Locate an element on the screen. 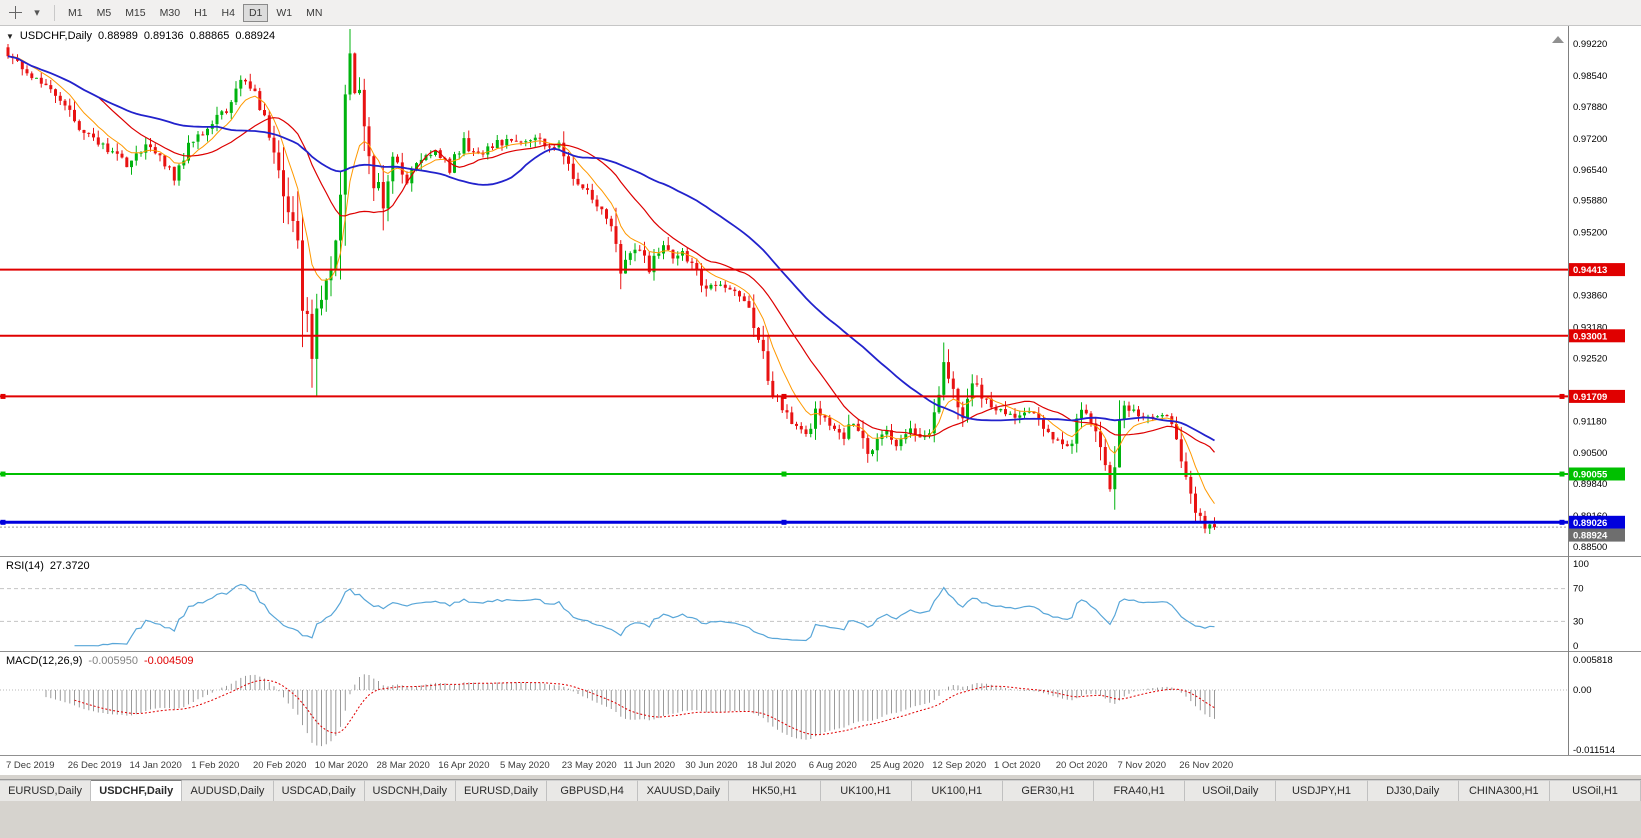 This screenshot has height=838, width=1641. time-axis-label: 10 Mar 2020 is located at coordinates (341, 765).